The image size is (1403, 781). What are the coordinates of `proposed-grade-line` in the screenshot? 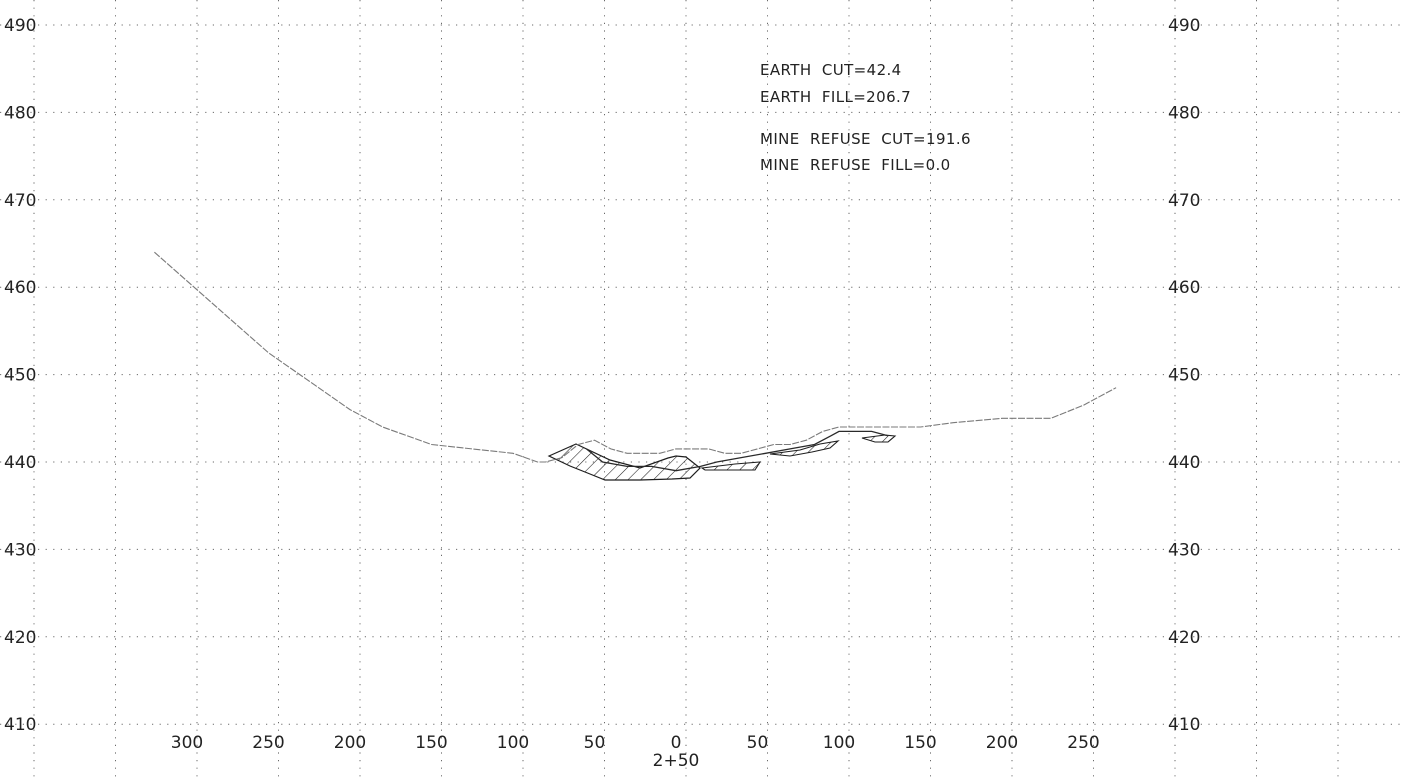 It's located at (737, 451).